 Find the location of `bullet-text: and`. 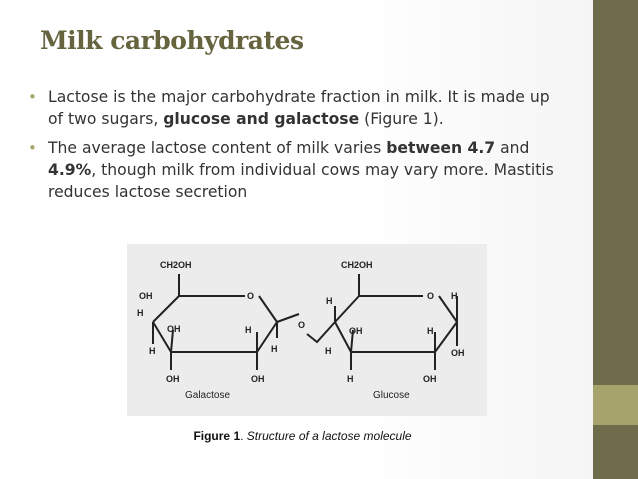

bullet-text: and is located at coordinates (512, 148).